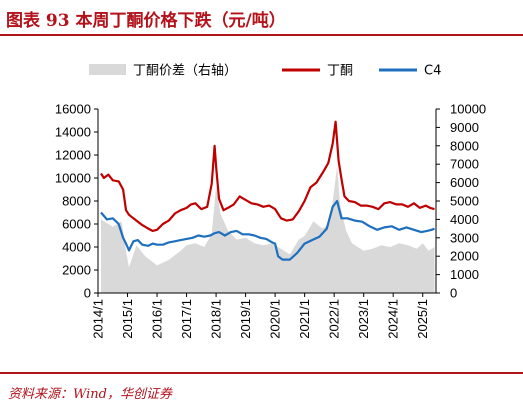 The image size is (523, 409). I want to click on x-tick-label: 2014/1, so click(98, 319).